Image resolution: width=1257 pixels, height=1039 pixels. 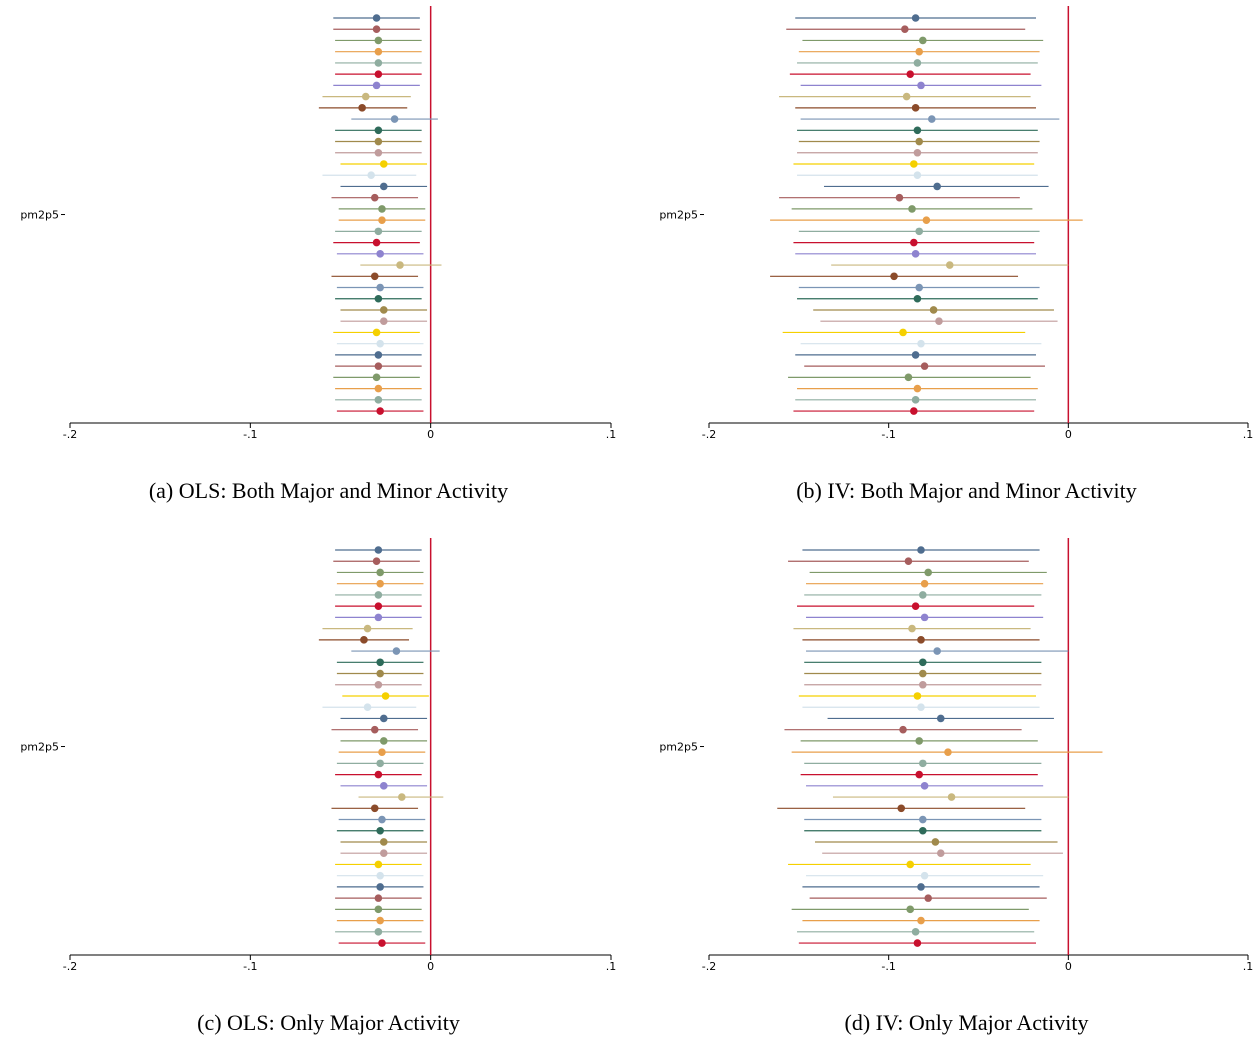 What do you see at coordinates (966, 490) in the screenshot?
I see `caption: (b) IV: Both Major and Minor Activity` at bounding box center [966, 490].